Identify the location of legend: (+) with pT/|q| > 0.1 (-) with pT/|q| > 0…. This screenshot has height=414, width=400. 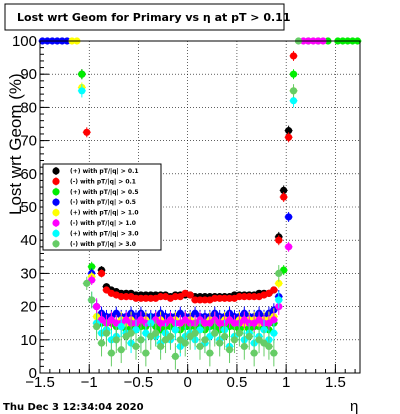
(102, 207).